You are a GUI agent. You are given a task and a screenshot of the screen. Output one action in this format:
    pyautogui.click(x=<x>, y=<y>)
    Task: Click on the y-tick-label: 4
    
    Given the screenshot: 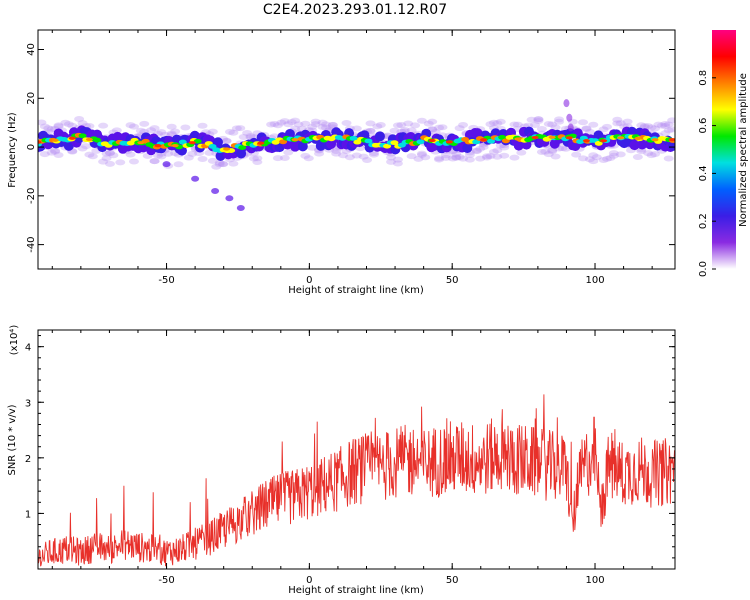 What is the action you would take?
    pyautogui.click(x=28, y=348)
    